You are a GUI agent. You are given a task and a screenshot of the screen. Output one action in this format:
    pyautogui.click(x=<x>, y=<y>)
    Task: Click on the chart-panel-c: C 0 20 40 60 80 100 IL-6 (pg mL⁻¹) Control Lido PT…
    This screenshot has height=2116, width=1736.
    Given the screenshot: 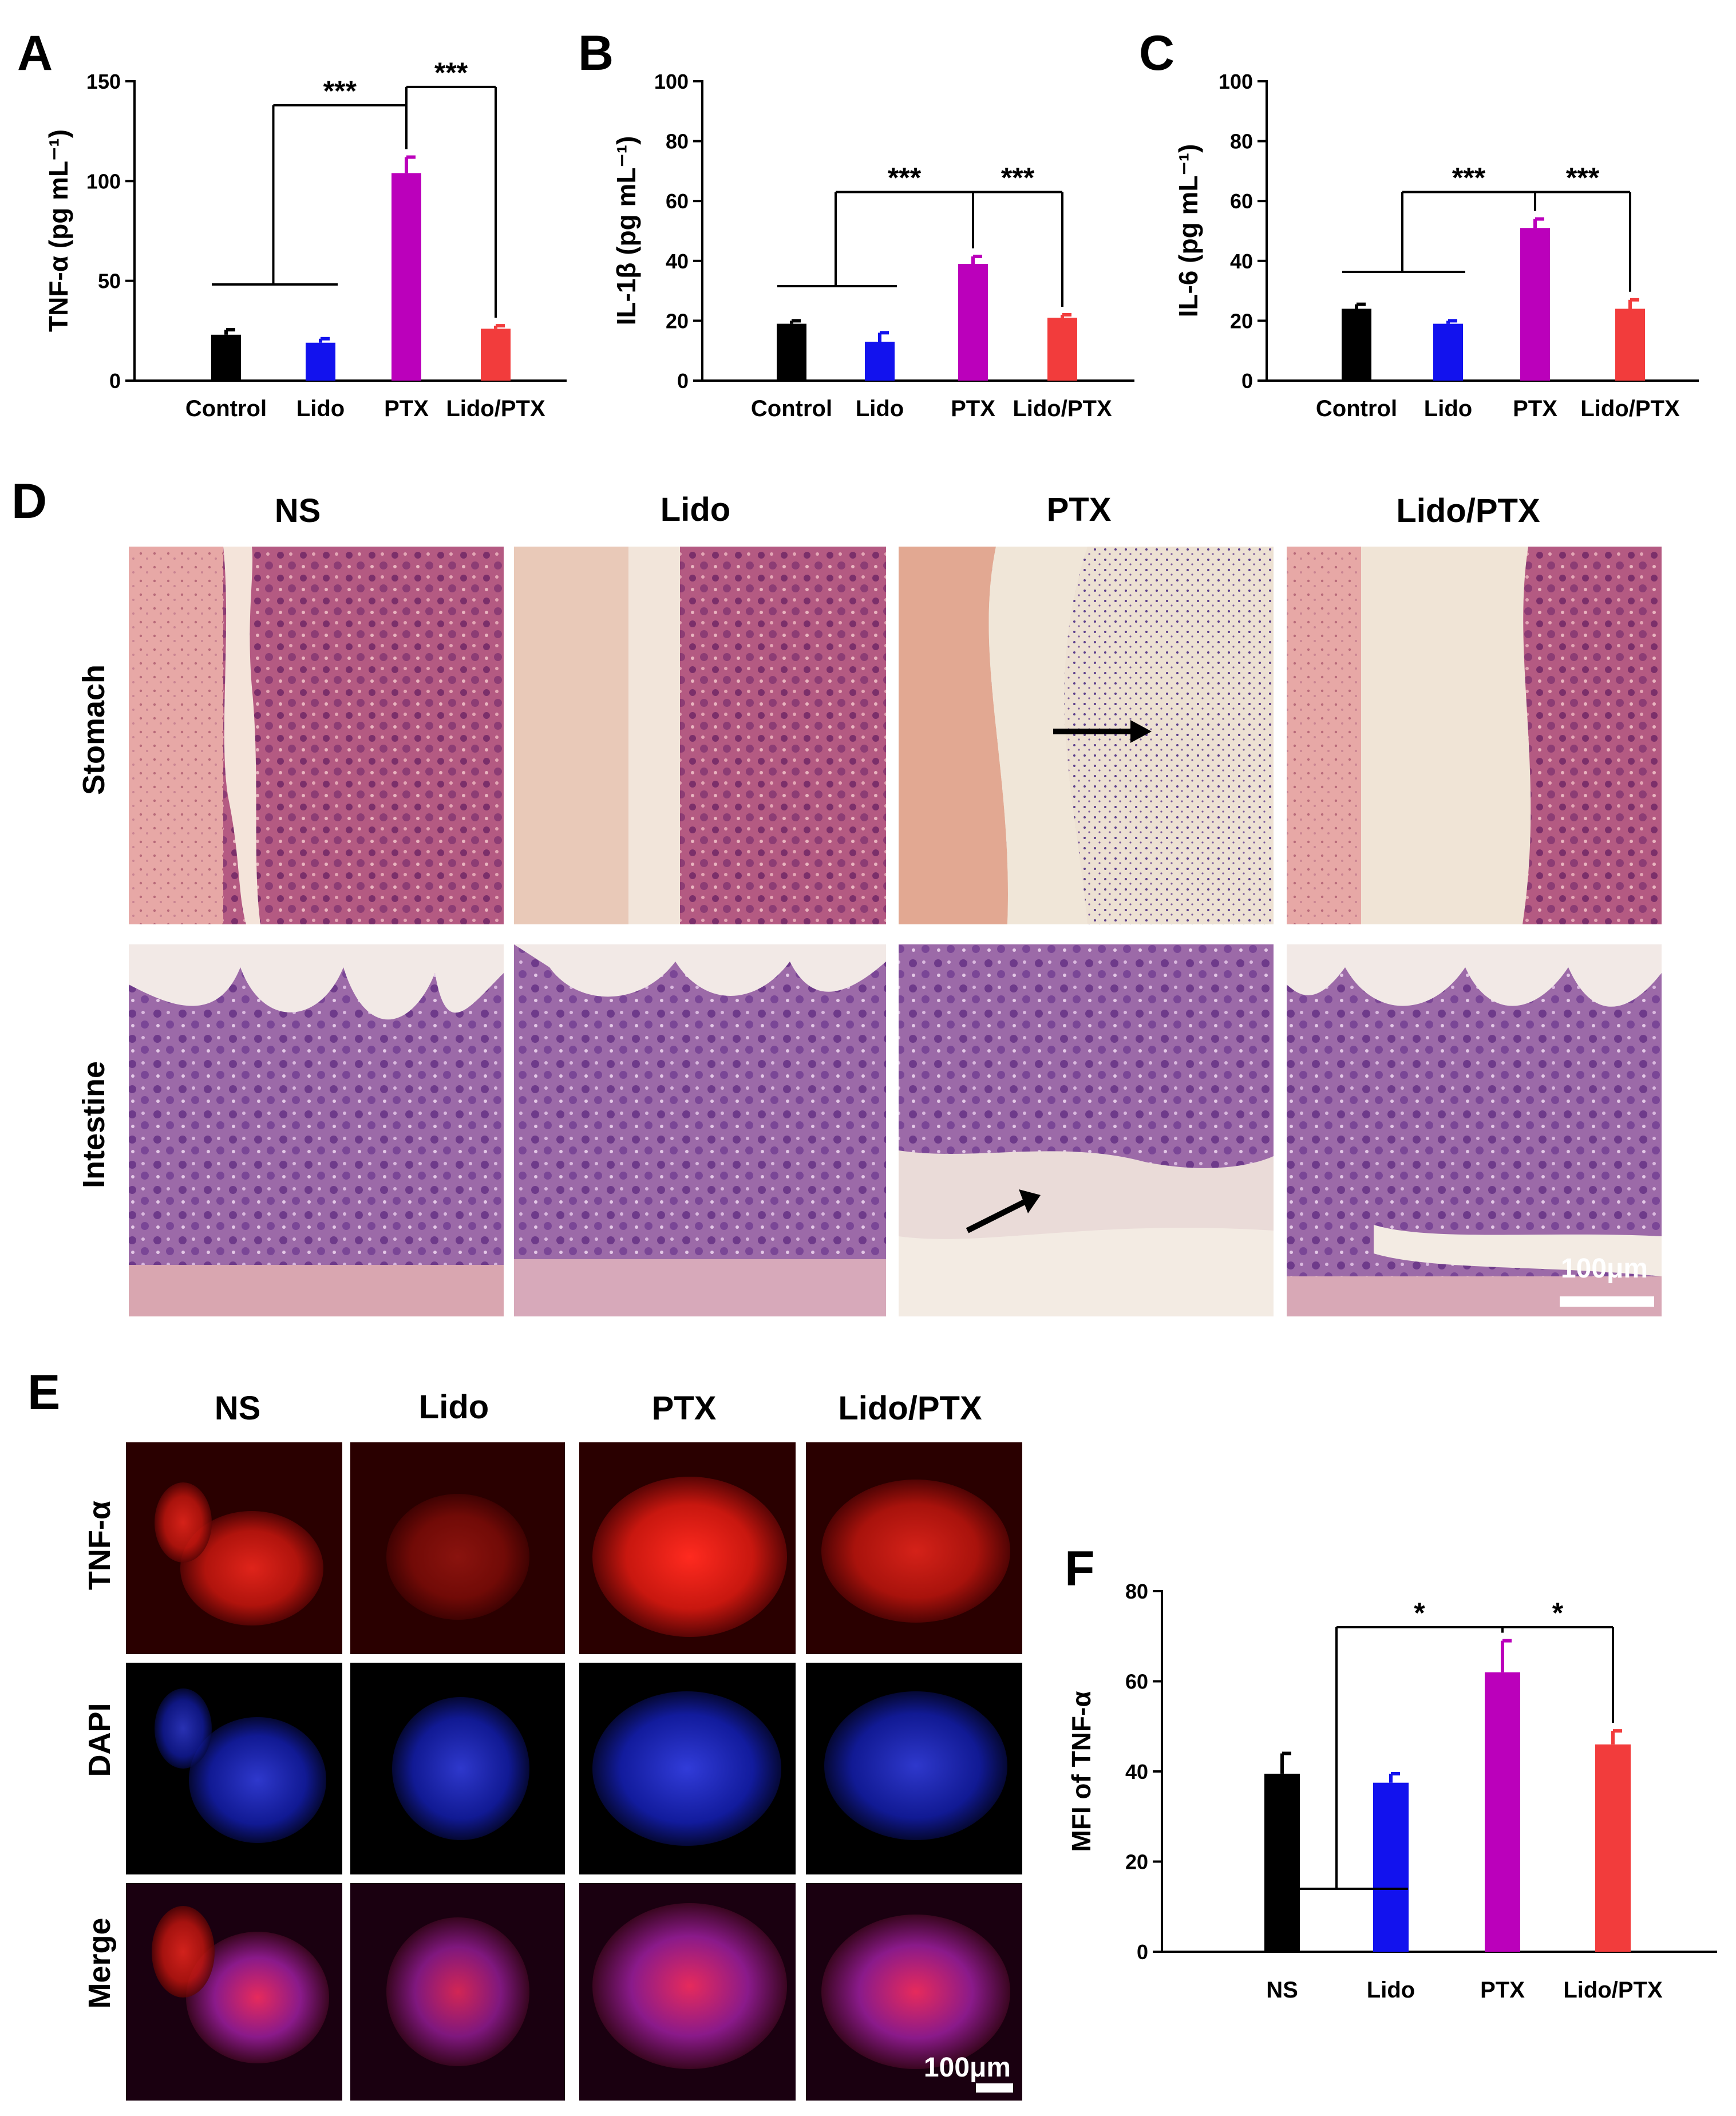 What is the action you would take?
    pyautogui.click(x=1419, y=223)
    